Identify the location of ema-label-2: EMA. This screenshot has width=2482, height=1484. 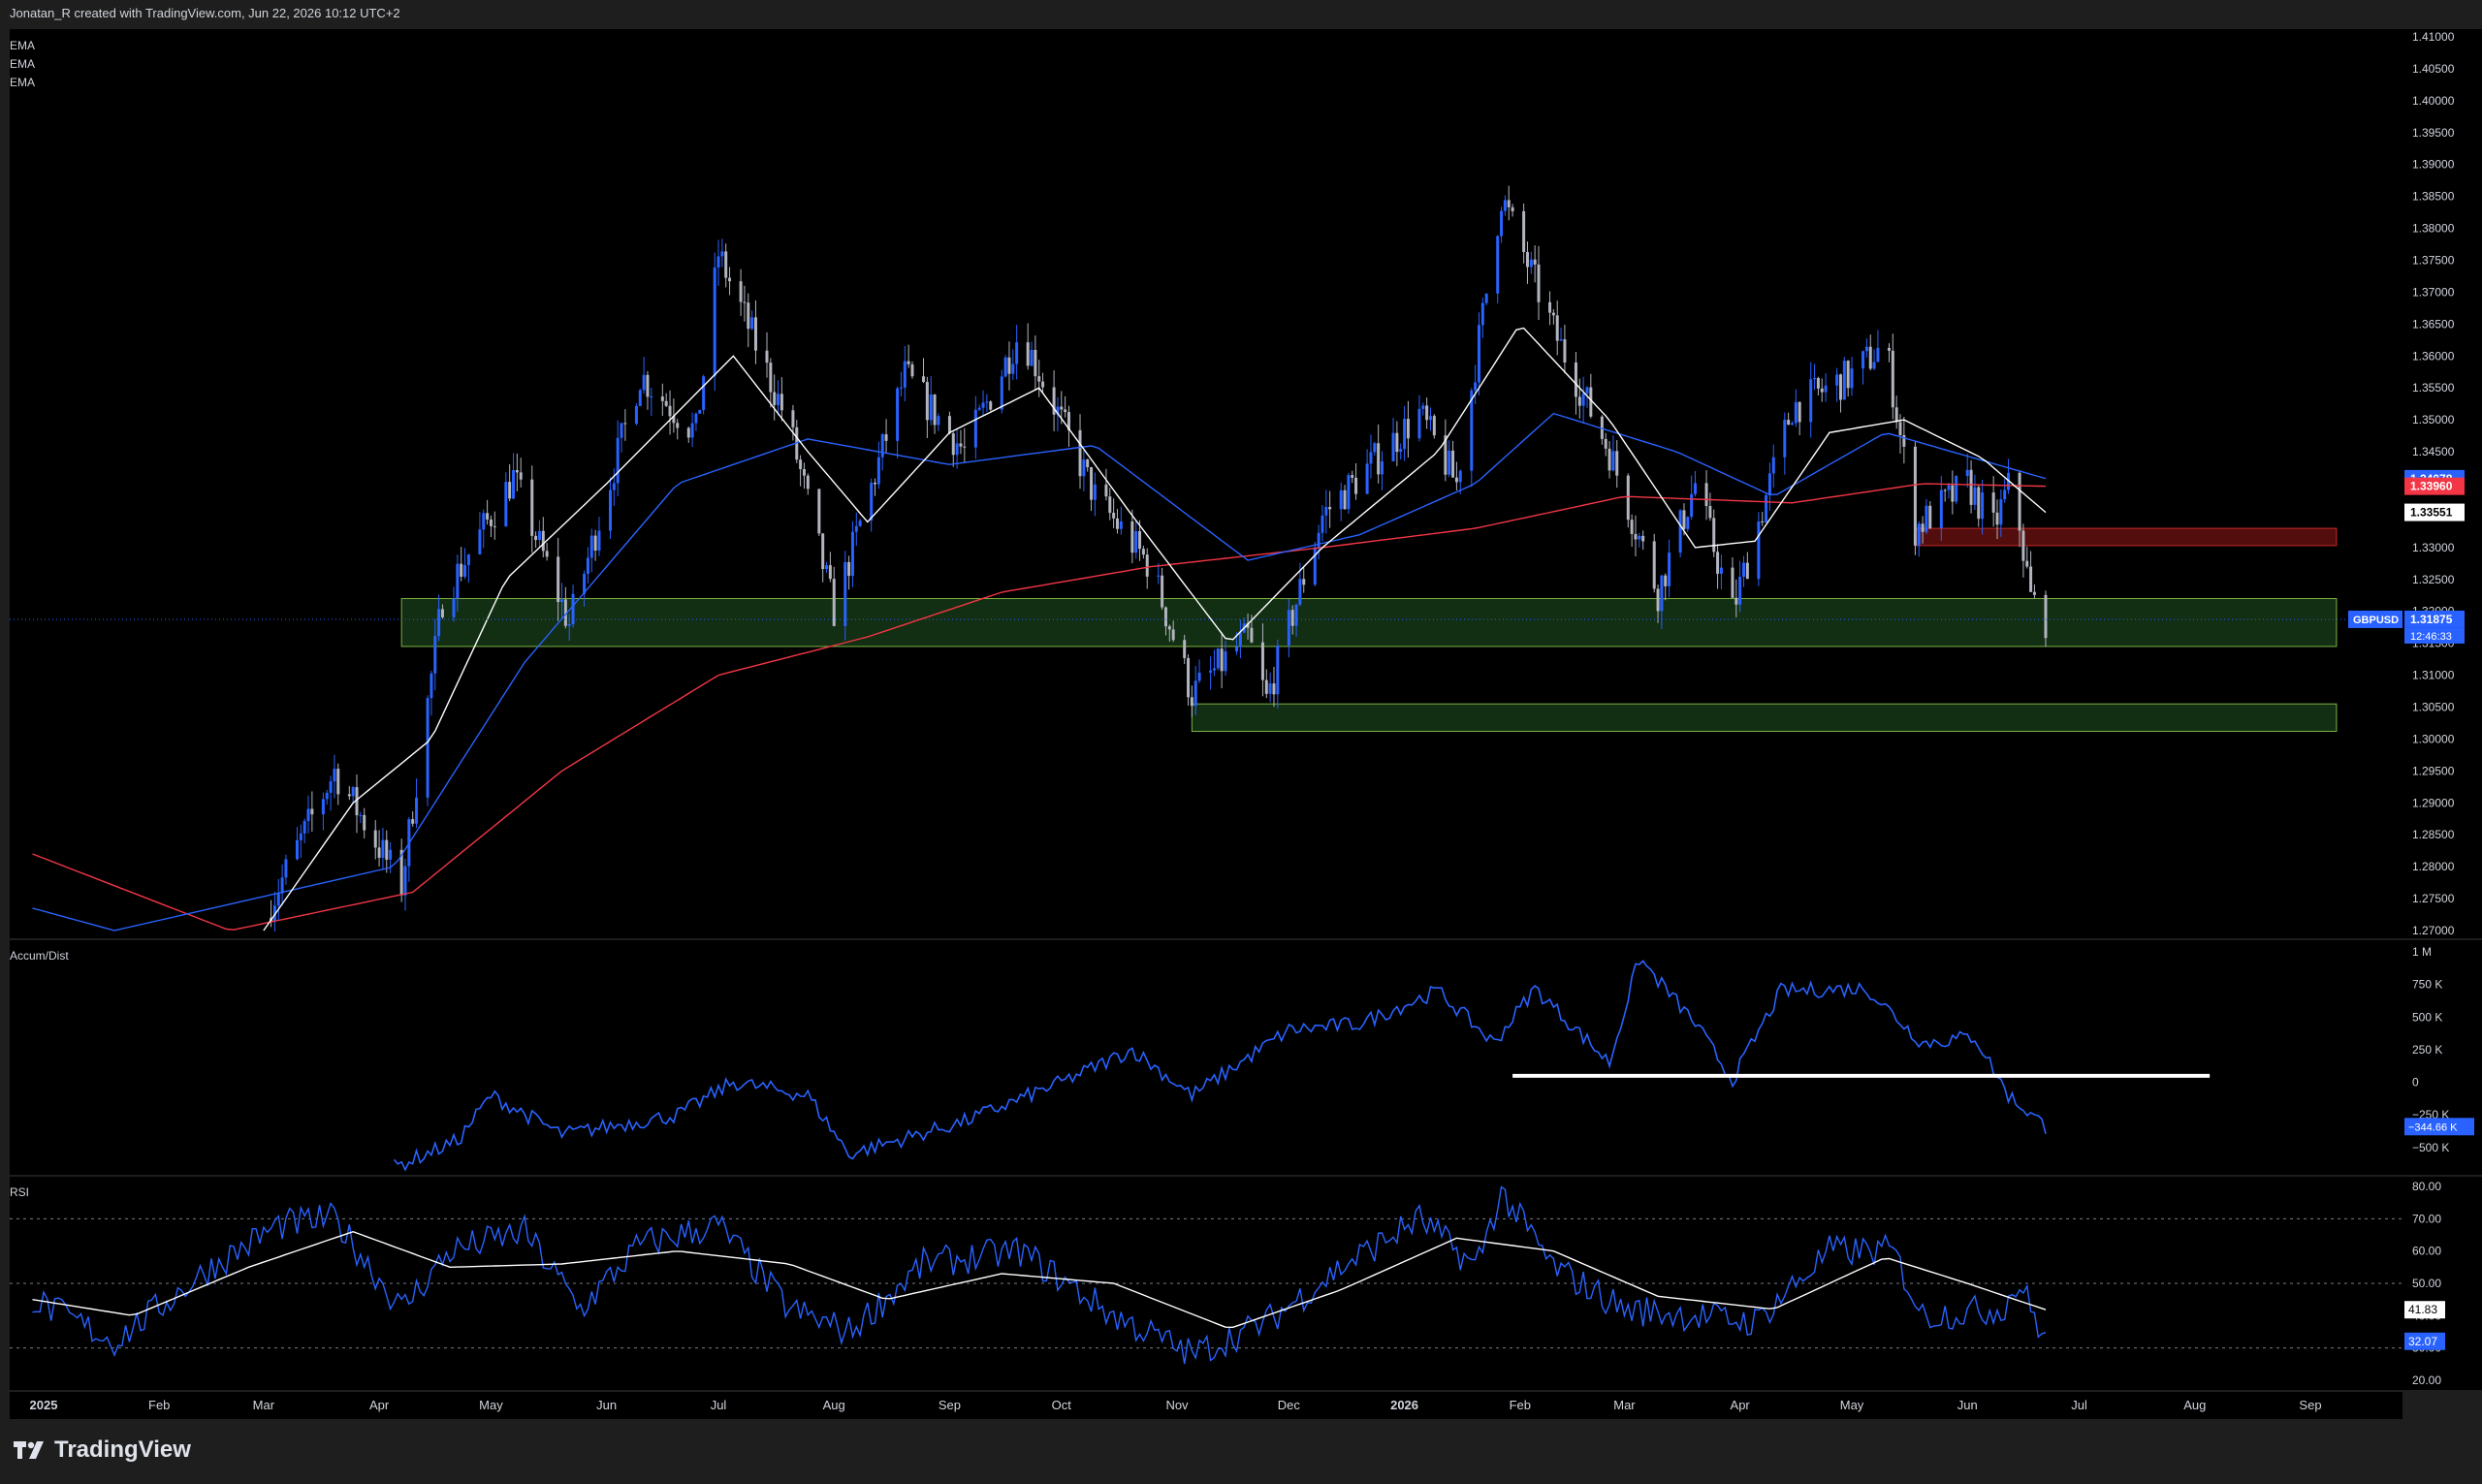
(23, 64).